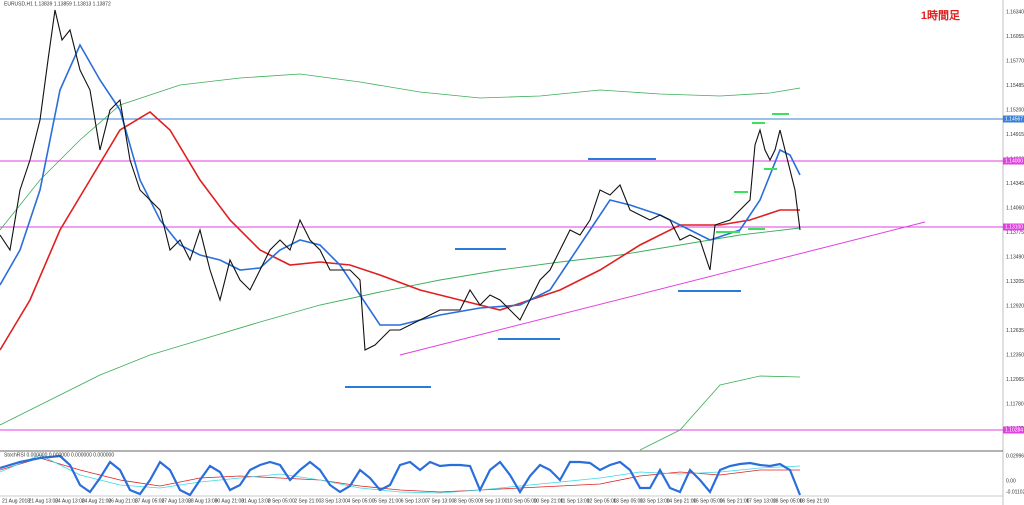 The height and width of the screenshot is (505, 1024). What do you see at coordinates (682, 501) in the screenshot?
I see `time-tick: 14 Sep 21:00` at bounding box center [682, 501].